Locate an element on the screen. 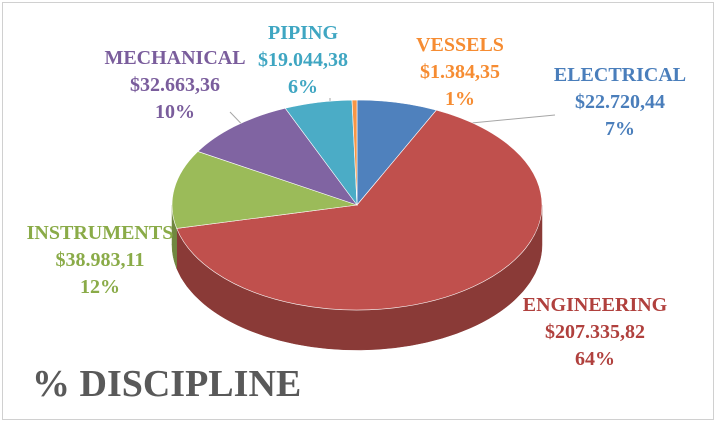 Image resolution: width=718 pixels, height=423 pixels. value-label: $1.384,35 is located at coordinates (460, 72).